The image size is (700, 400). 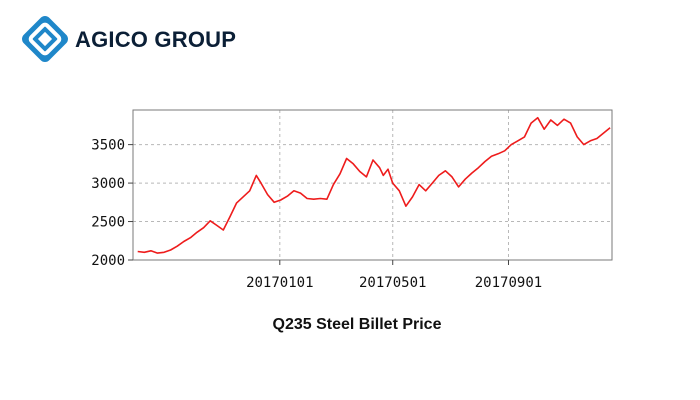 What do you see at coordinates (108, 261) in the screenshot?
I see `y-tick-label: 2000` at bounding box center [108, 261].